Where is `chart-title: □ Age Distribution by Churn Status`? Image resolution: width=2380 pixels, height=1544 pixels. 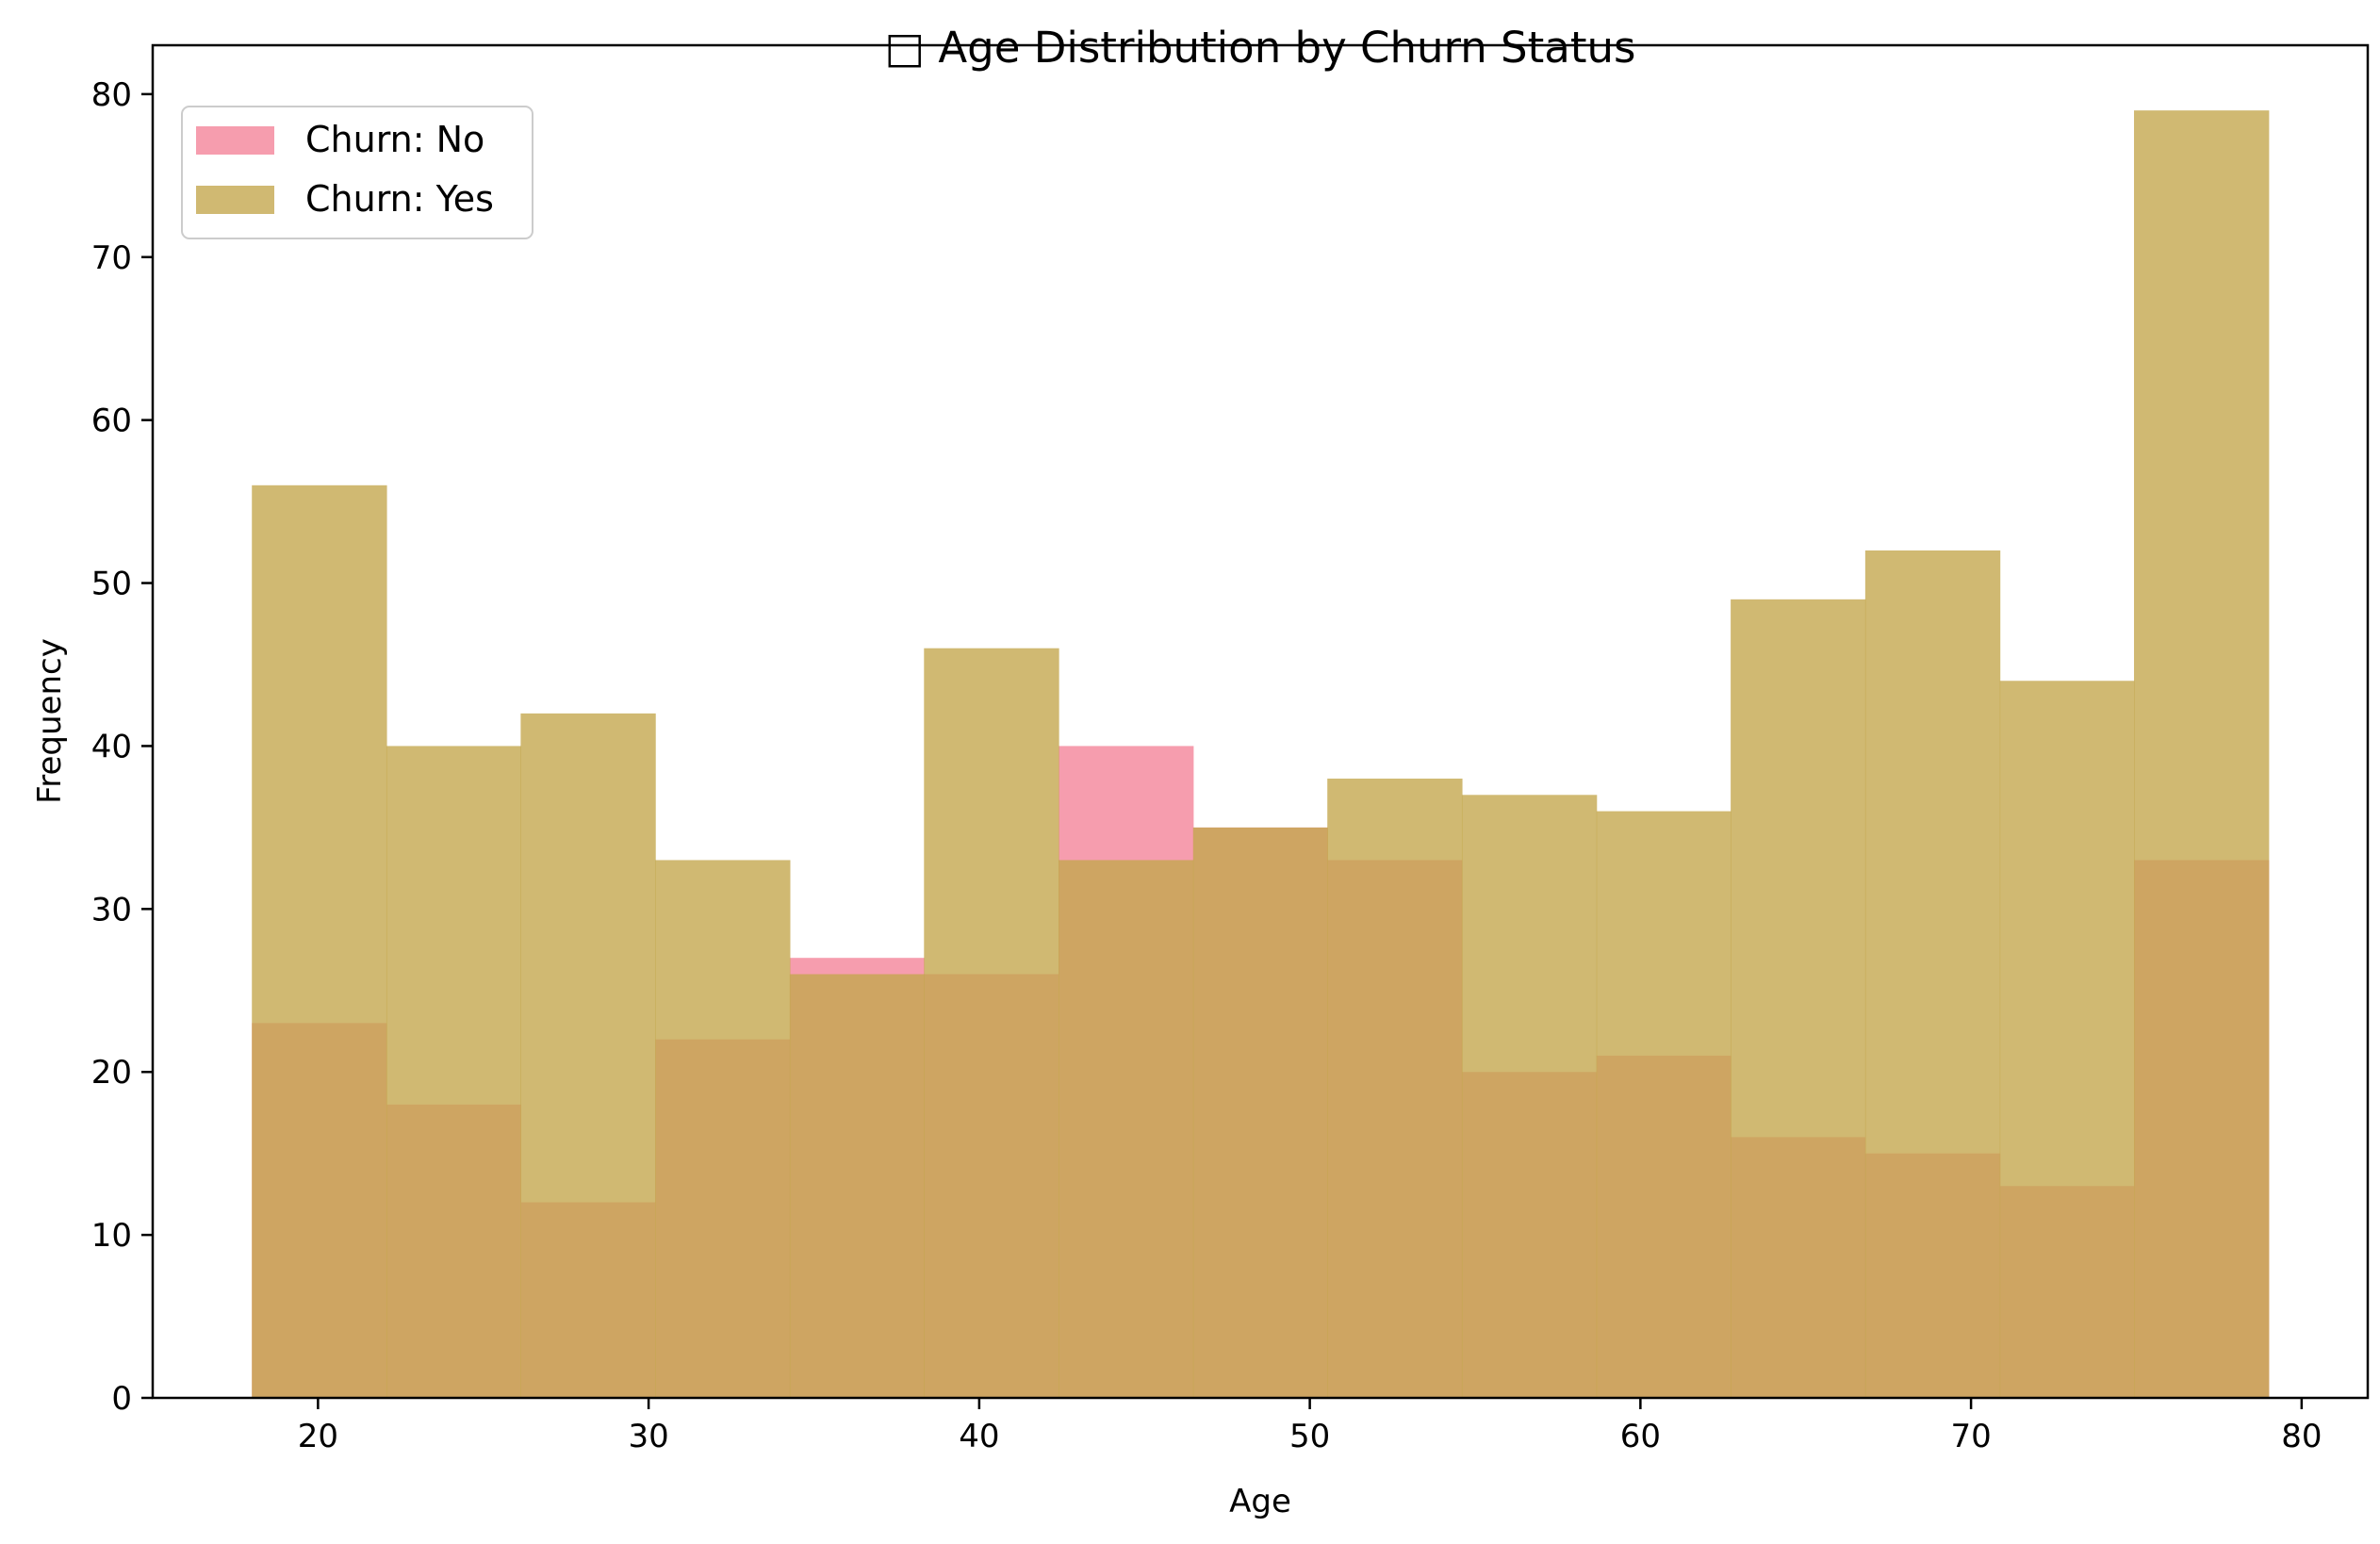 chart-title: □ Age Distribution by Churn Status is located at coordinates (1260, 48).